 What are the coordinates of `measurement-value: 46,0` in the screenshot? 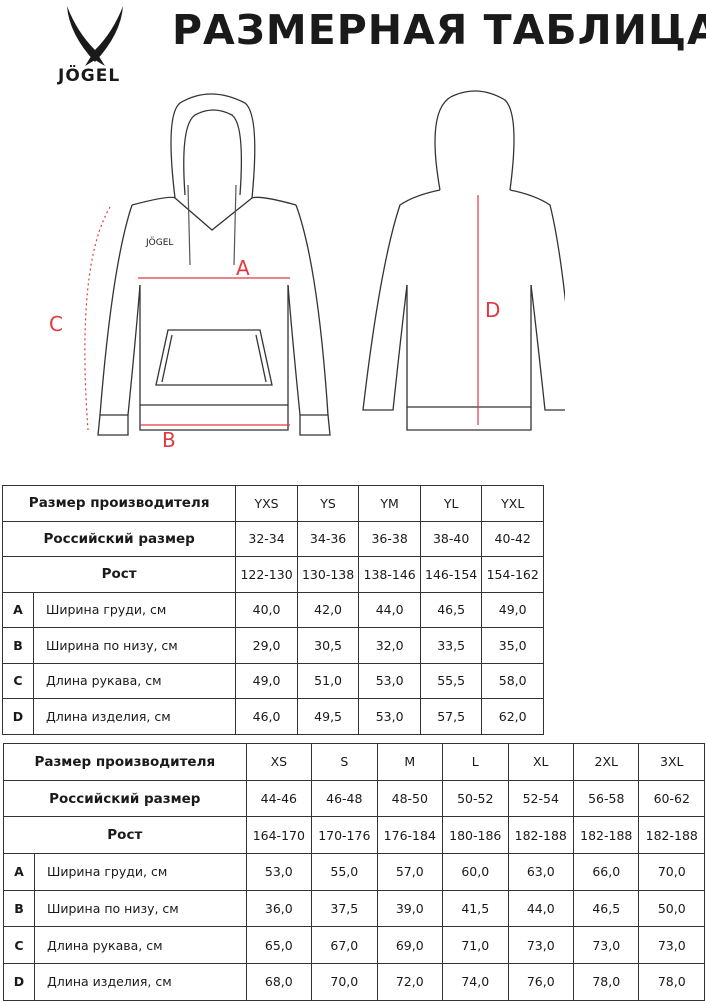 It's located at (266, 716).